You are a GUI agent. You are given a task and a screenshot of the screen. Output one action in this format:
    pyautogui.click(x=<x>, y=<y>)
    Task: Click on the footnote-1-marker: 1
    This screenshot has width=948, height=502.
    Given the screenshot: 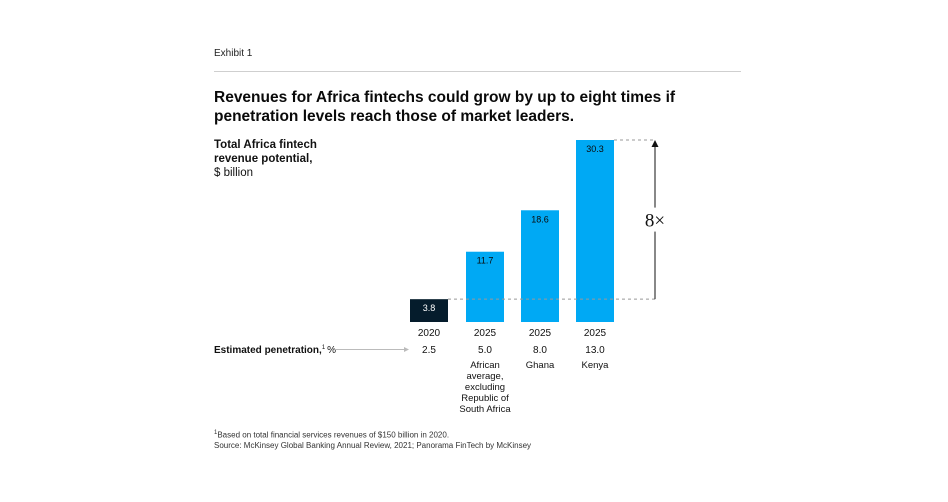 What is the action you would take?
    pyautogui.click(x=216, y=433)
    